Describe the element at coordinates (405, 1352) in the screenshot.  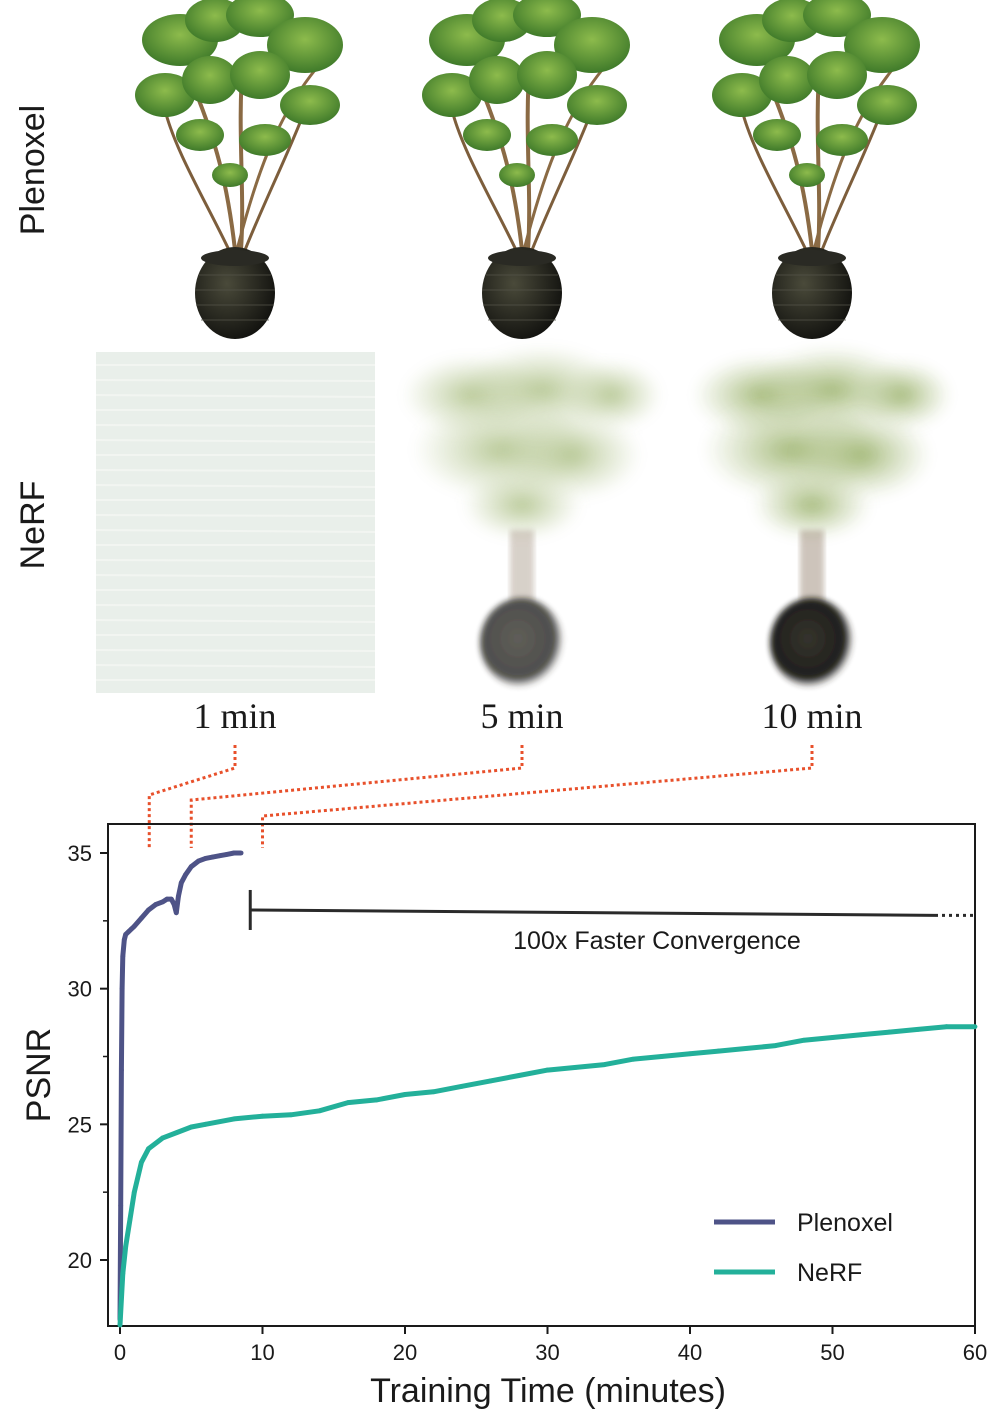
I see `x-tick-label: 20` at that location.